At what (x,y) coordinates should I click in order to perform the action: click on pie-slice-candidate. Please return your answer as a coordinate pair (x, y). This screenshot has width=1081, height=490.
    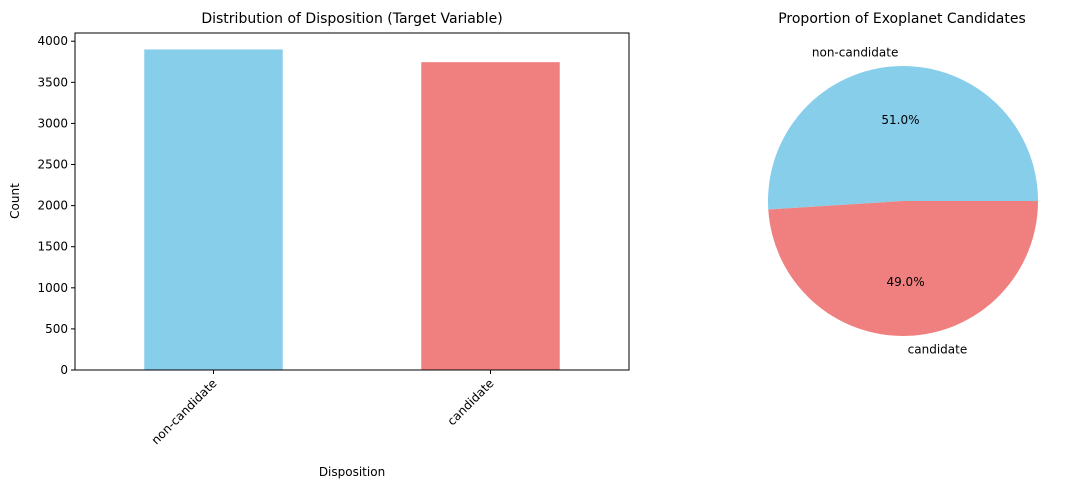
    Looking at the image, I should click on (903, 268).